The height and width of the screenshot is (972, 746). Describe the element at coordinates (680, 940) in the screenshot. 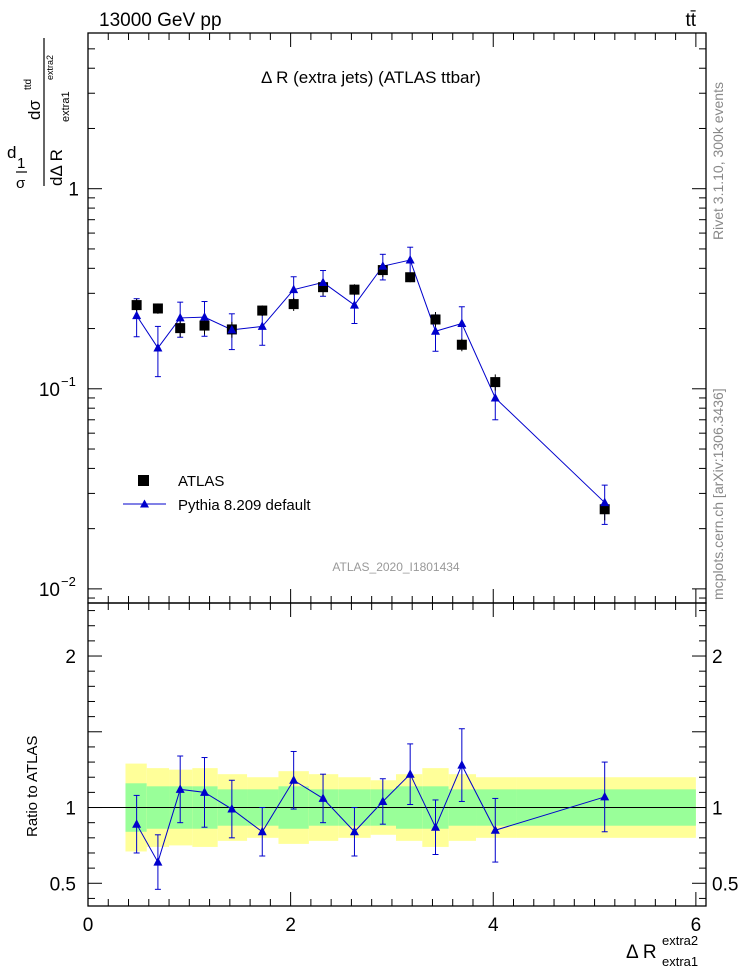

I see `xlabel-sup: extra2` at that location.